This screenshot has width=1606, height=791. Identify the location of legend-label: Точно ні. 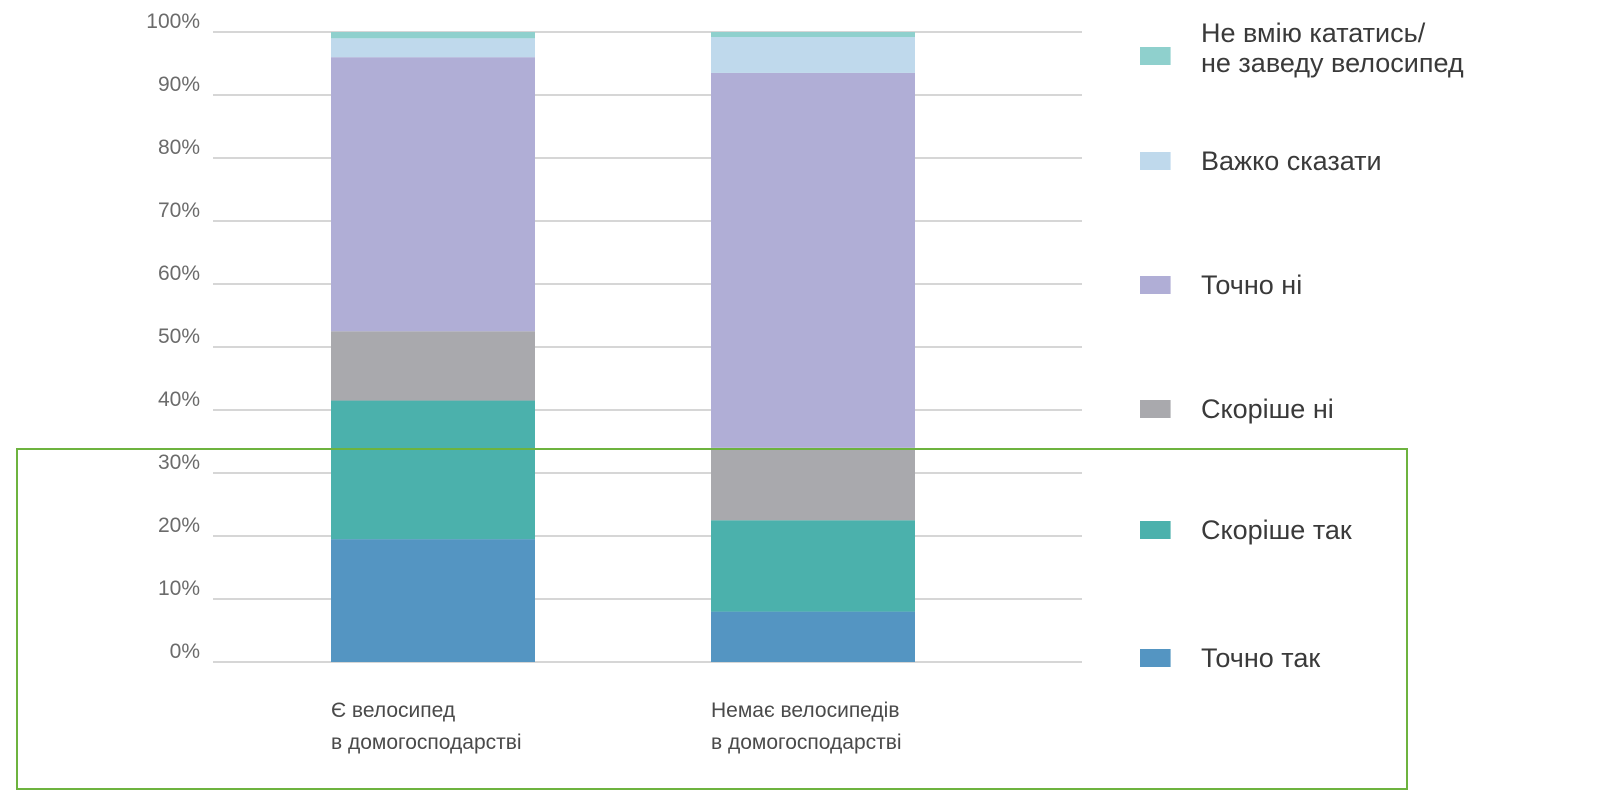
(1251, 285).